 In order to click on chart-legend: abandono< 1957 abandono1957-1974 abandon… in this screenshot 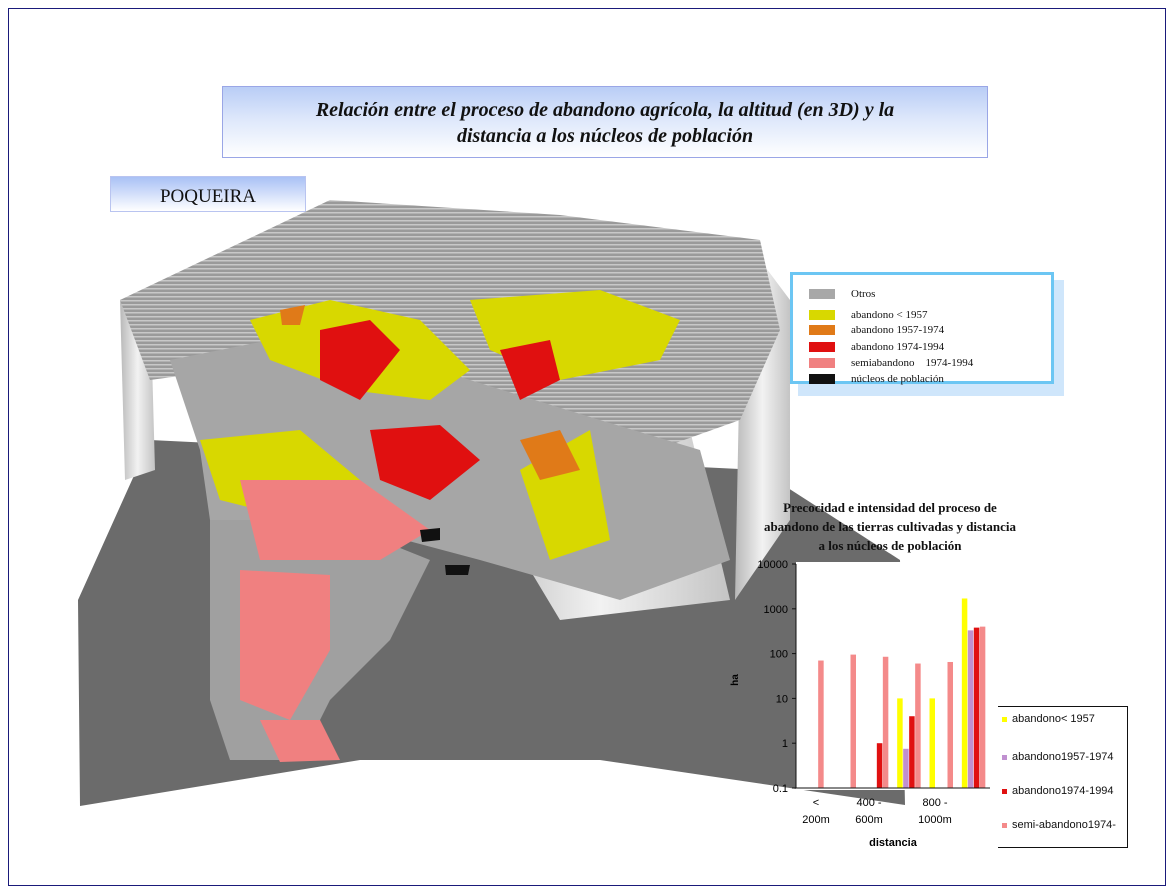, I will do `click(1063, 777)`.